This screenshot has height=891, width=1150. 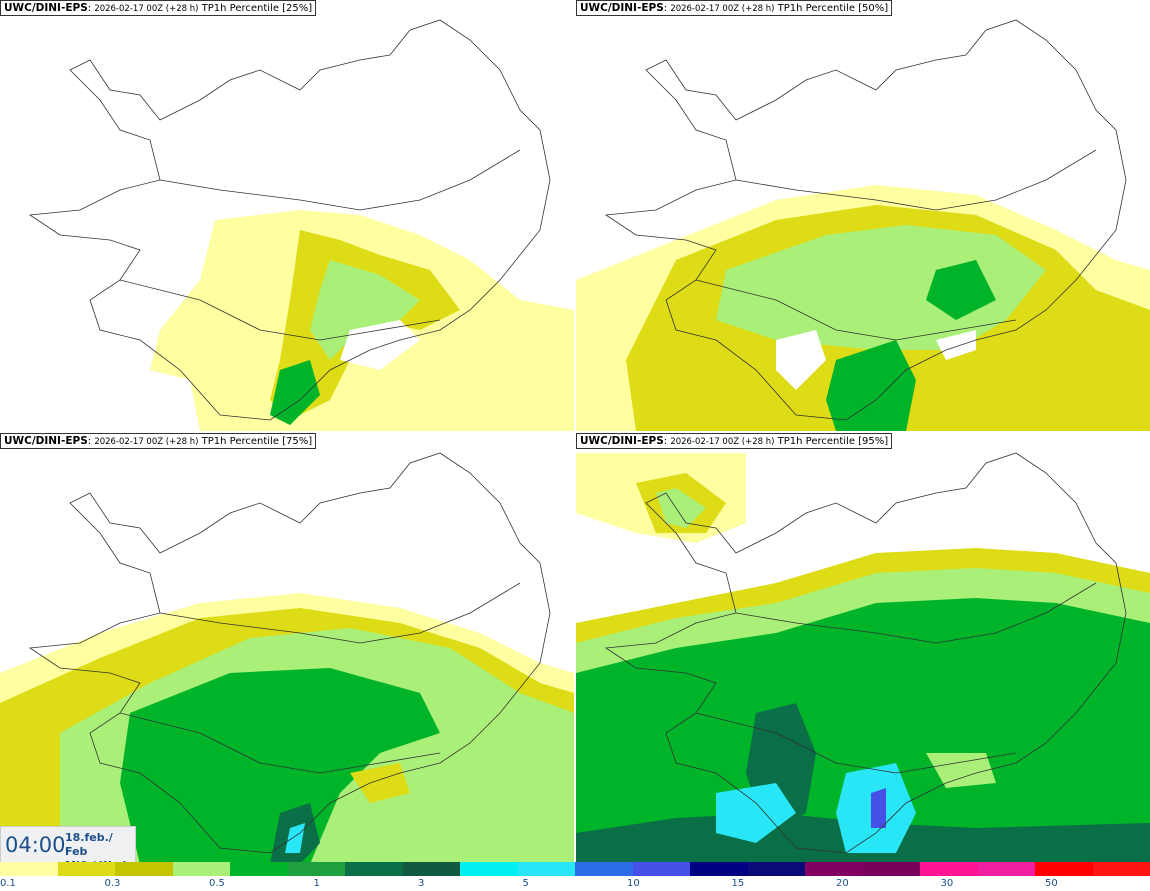 What do you see at coordinates (217, 883) in the screenshot?
I see `legend-tick-label: 0.5` at bounding box center [217, 883].